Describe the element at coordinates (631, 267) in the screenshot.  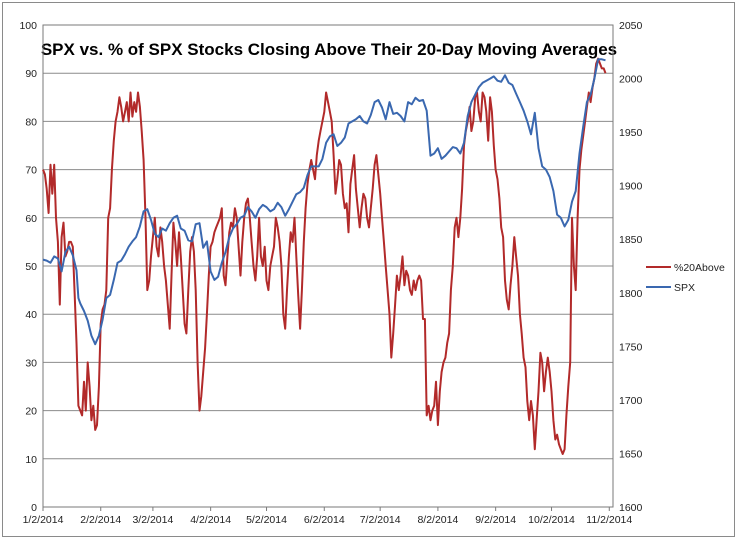
I see `right-axis: 1600 1650 1700 1750 1800 1850 1900 1950 2000 2050` at that location.